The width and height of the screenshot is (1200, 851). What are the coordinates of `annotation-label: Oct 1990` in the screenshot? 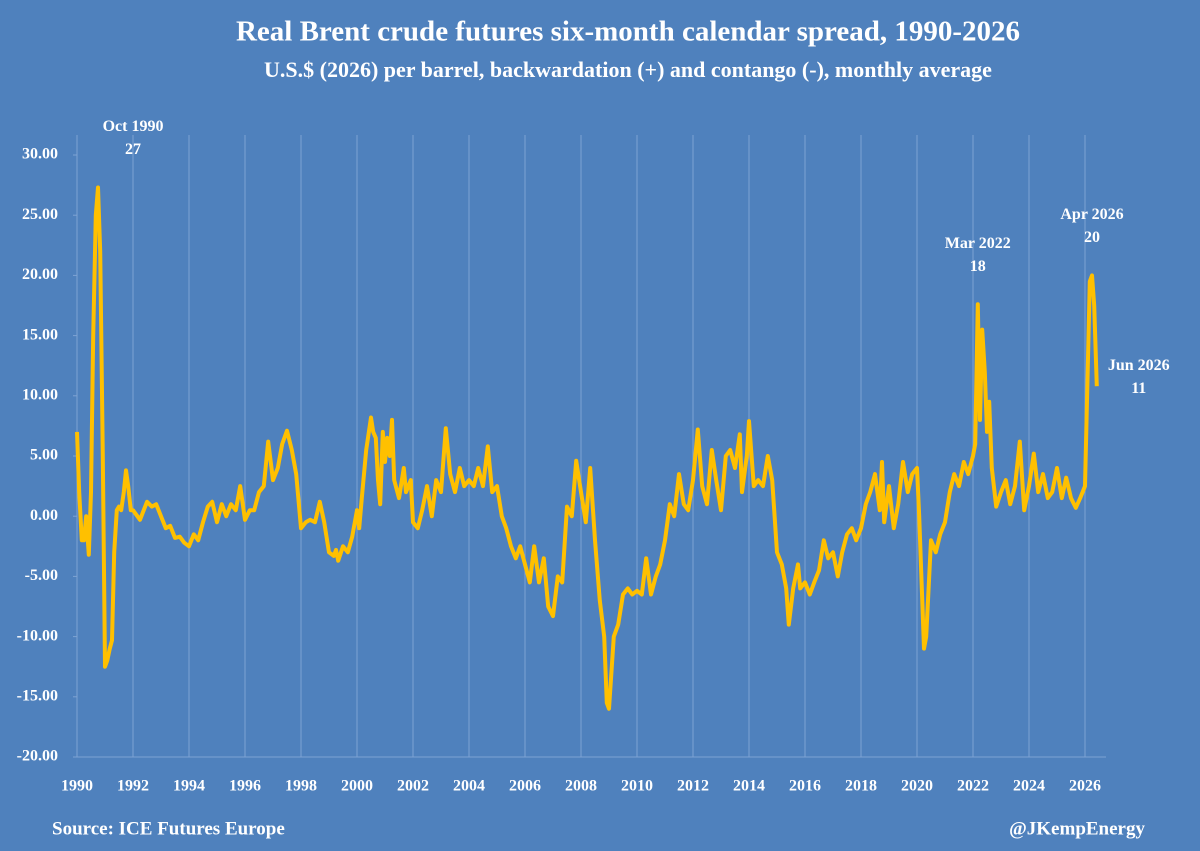 It's located at (133, 126).